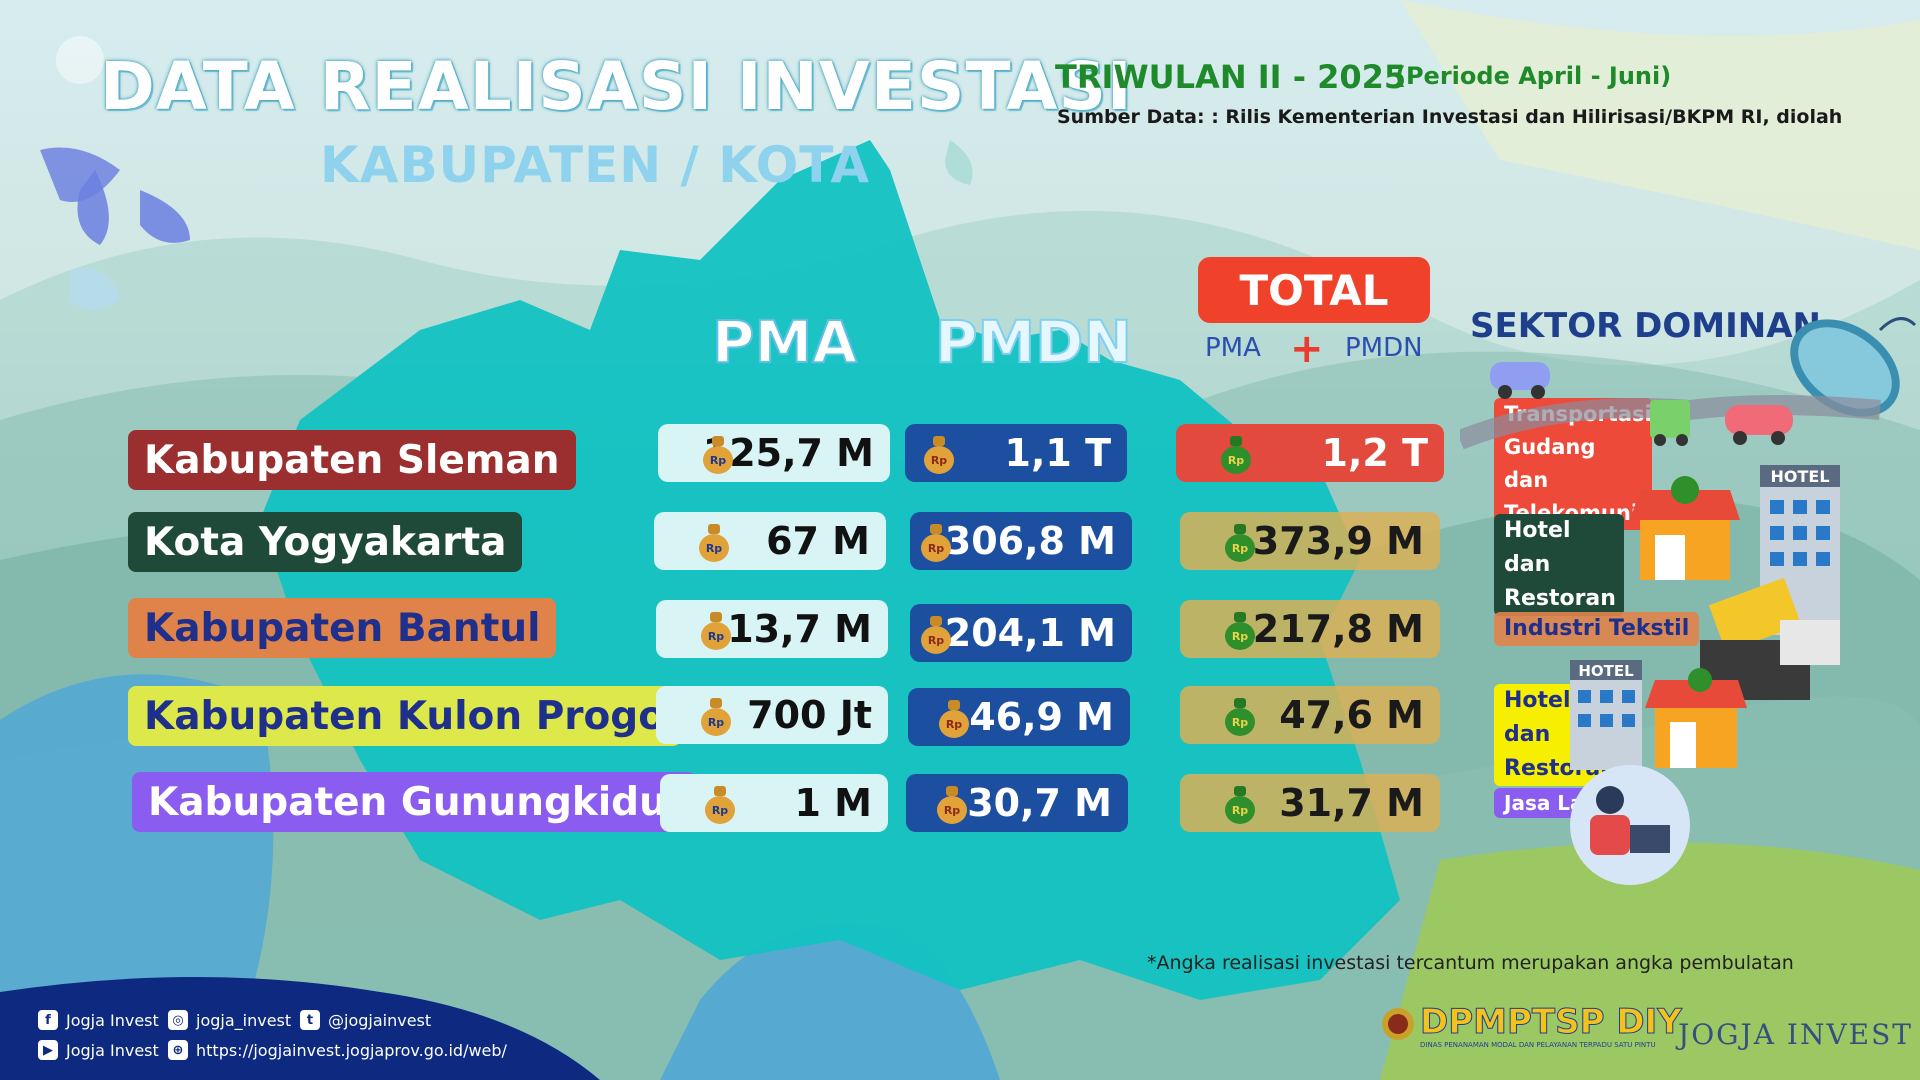 The height and width of the screenshot is (1080, 1920). I want to click on period-range: (Periode April - Juni), so click(1533, 76).